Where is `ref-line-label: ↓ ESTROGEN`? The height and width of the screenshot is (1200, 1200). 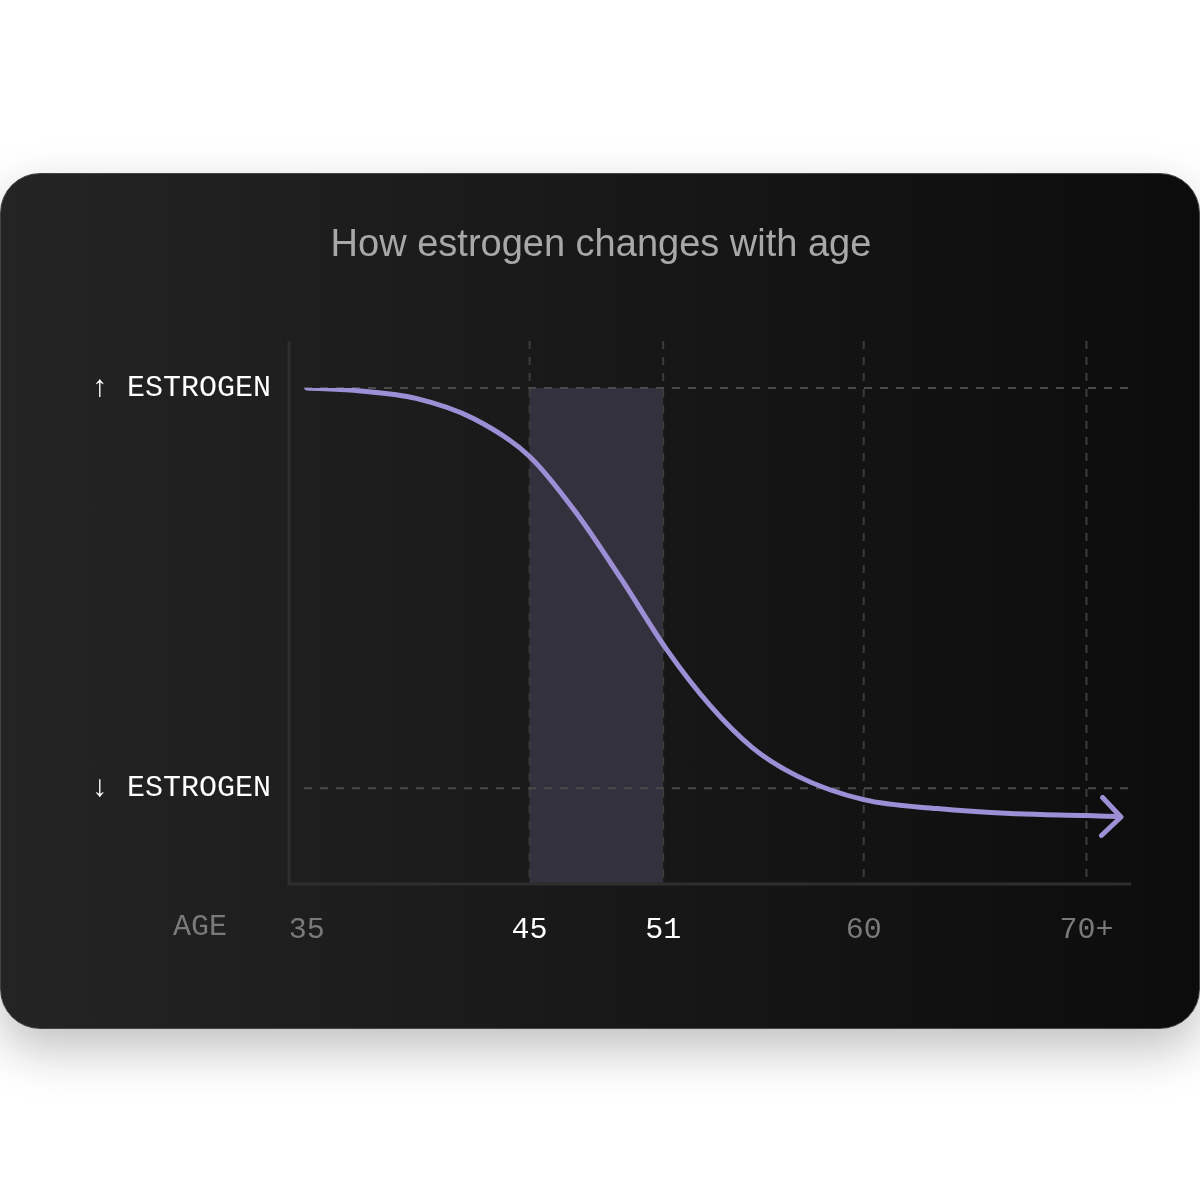
ref-line-label: ↓ ESTROGEN is located at coordinates (180, 788).